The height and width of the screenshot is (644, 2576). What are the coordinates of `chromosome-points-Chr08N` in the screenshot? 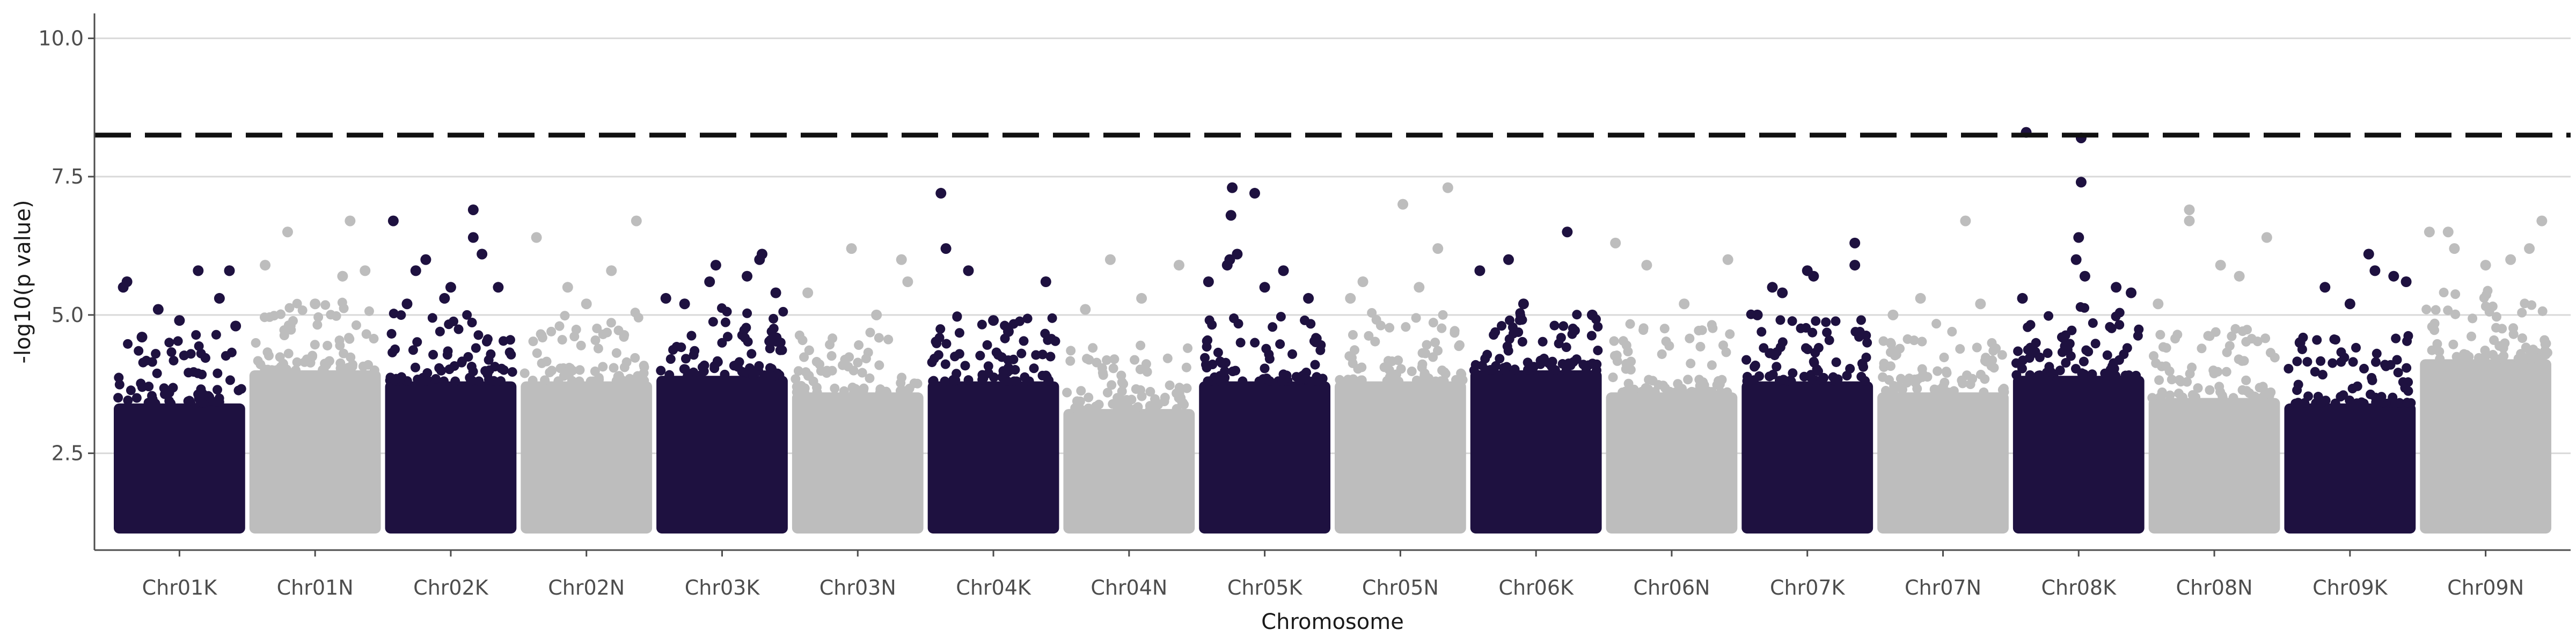 It's located at (2213, 369).